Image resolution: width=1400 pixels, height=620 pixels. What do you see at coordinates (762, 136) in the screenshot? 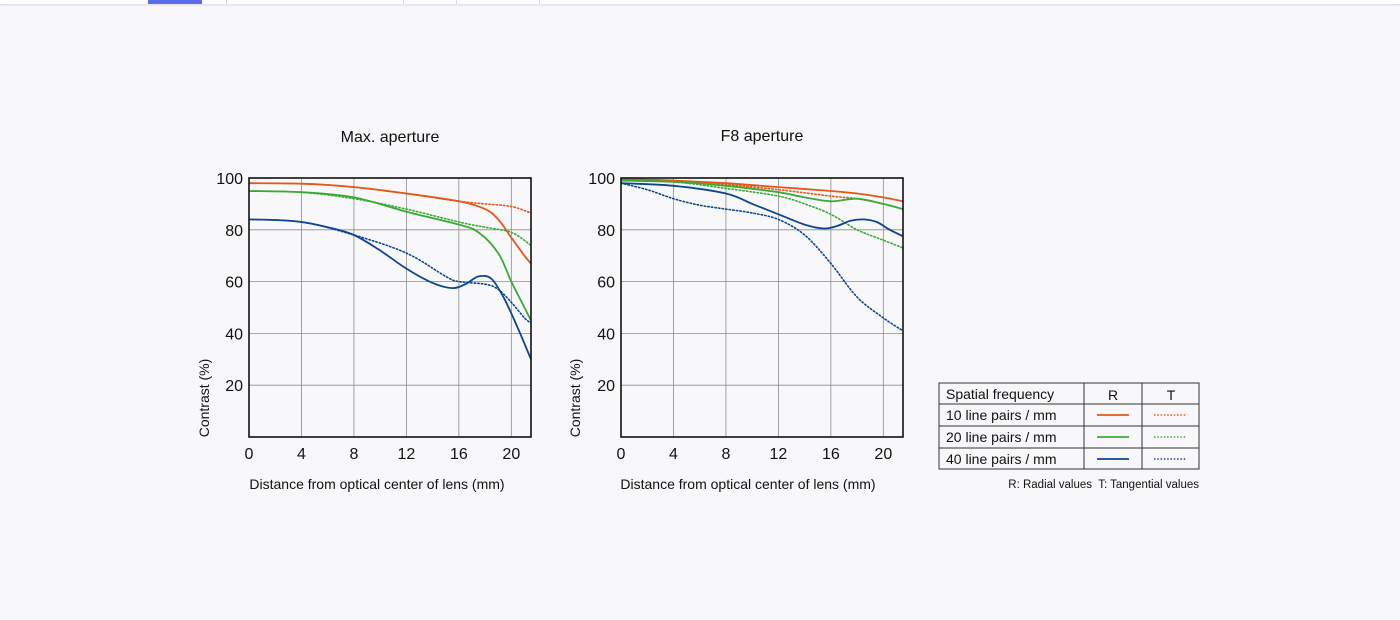
I see `chart-title: F8 aperture` at bounding box center [762, 136].